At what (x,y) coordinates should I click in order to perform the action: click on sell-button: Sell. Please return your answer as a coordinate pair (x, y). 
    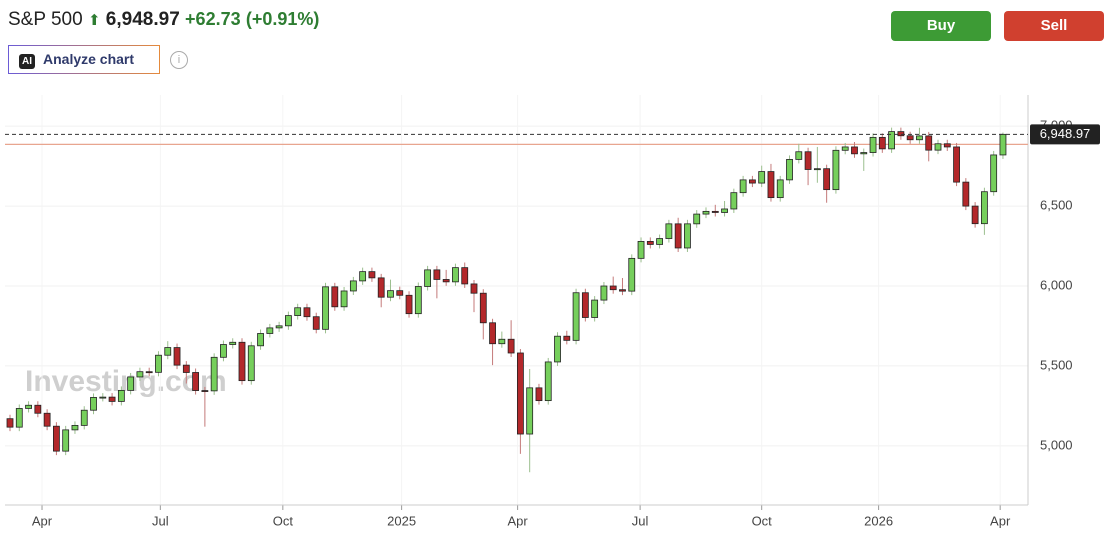
    Looking at the image, I should click on (1054, 26).